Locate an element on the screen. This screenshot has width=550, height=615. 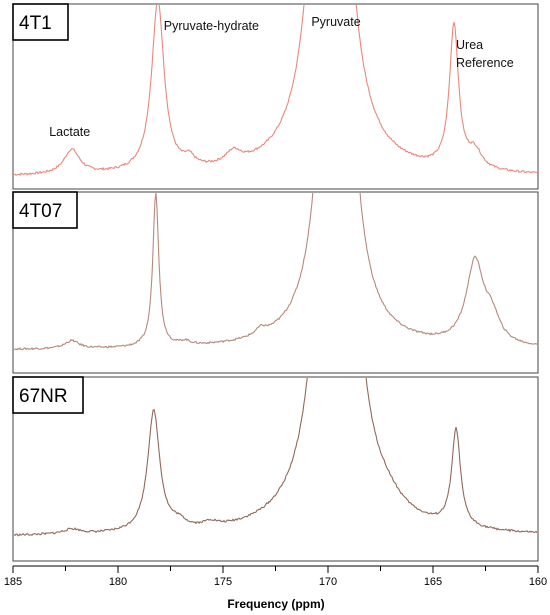
x-tick-label: 170 is located at coordinates (328, 582).